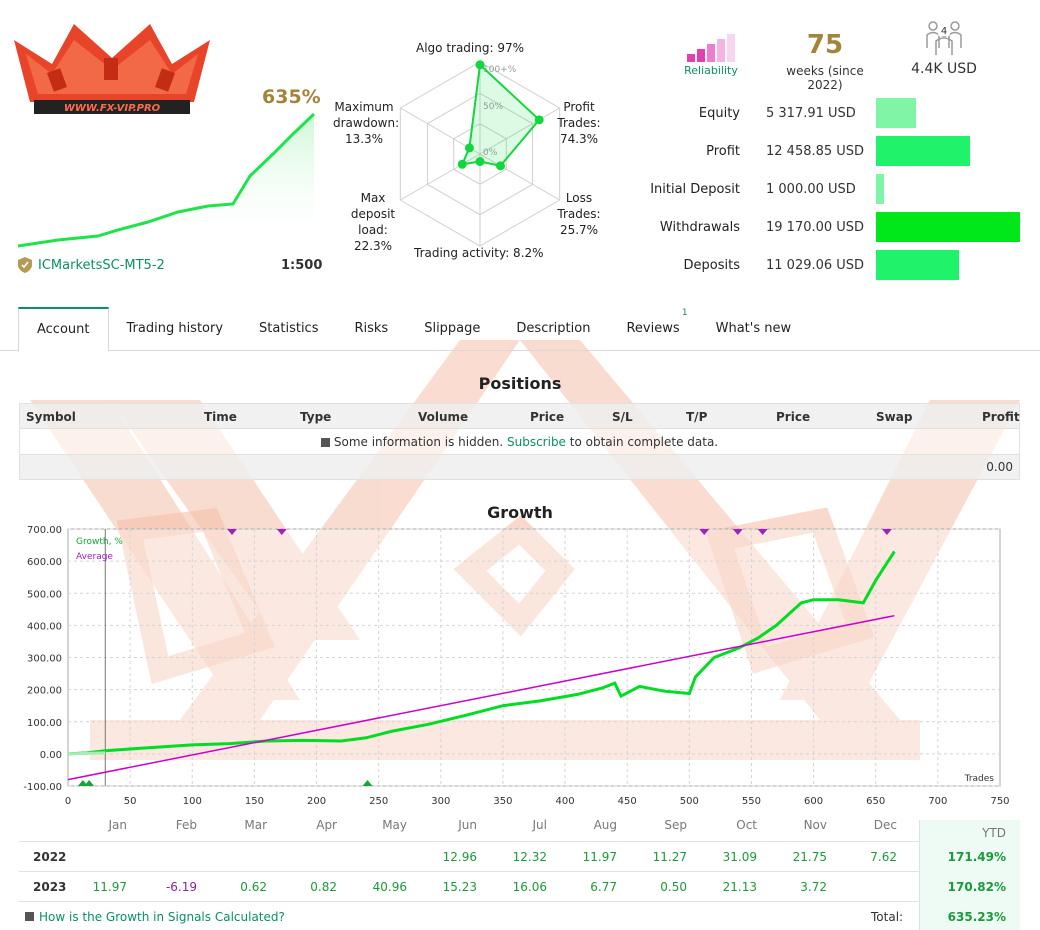  I want to click on month-value: 11.27, so click(669, 857).